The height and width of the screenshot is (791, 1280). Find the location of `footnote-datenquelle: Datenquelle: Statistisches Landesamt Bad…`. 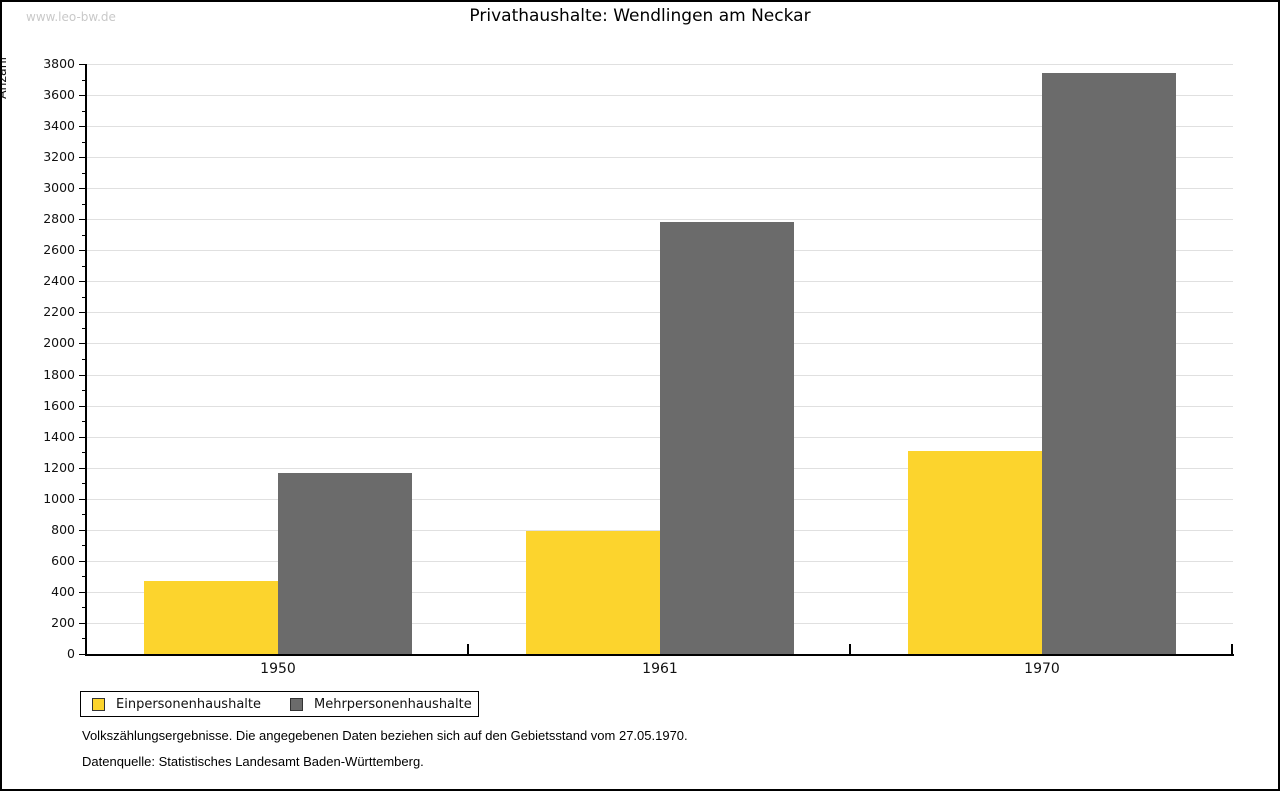

footnote-datenquelle: Datenquelle: Statistisches Landesamt Bad… is located at coordinates (253, 761).